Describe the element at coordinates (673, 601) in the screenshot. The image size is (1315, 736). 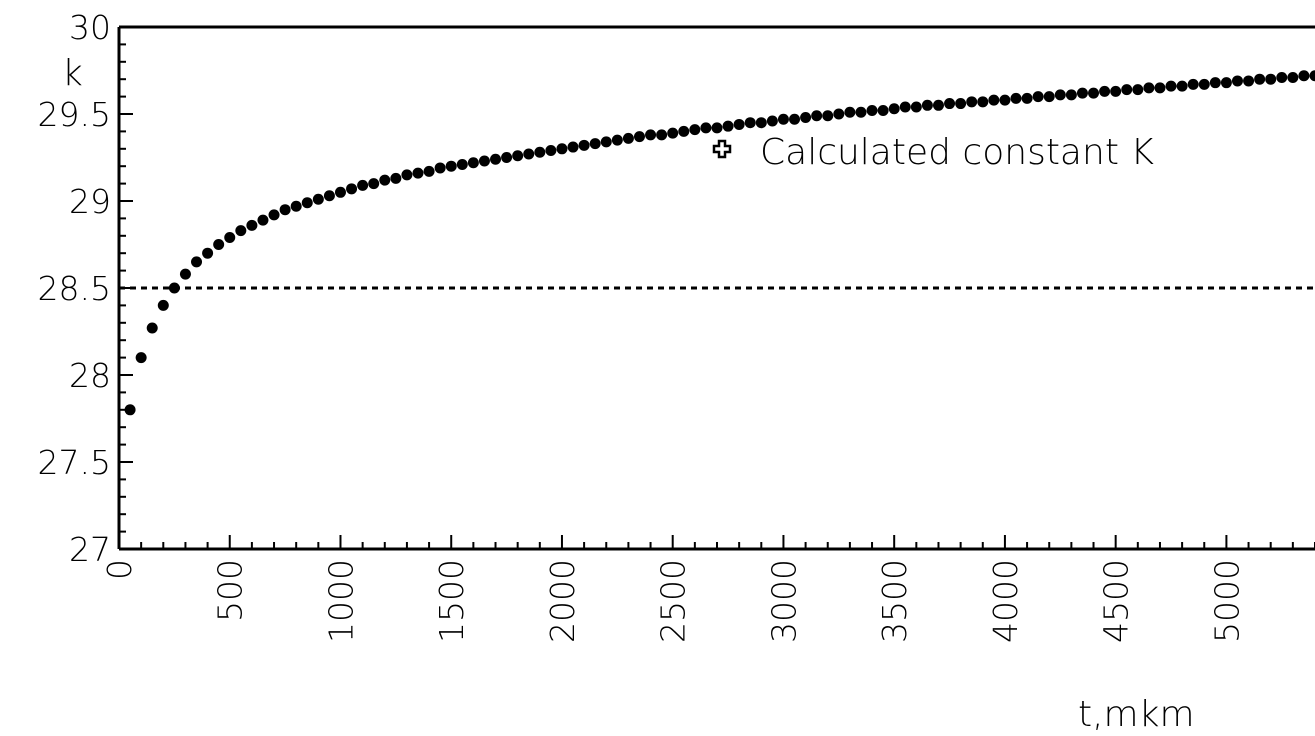
I see `x-tick-label: 2500` at that location.